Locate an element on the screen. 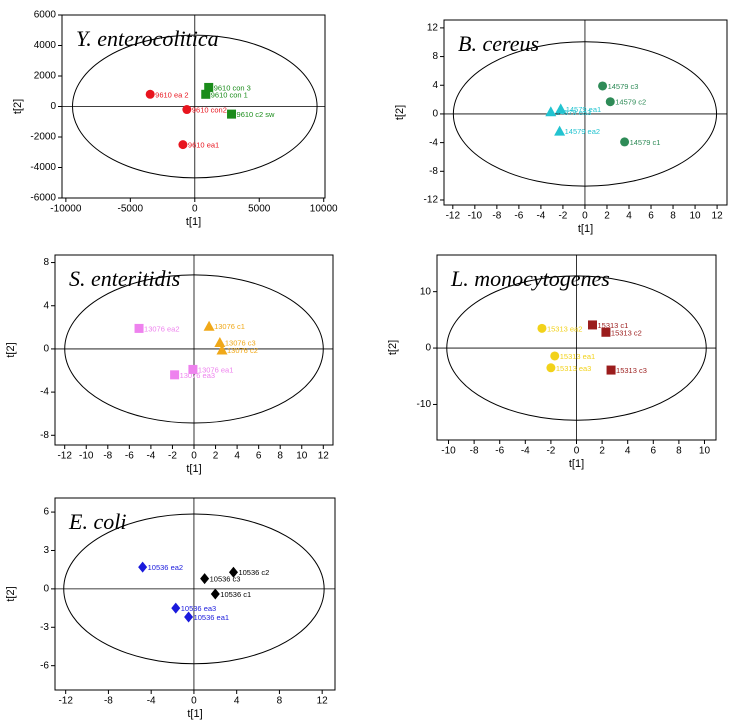  point-label: 13076 ea3 is located at coordinates (197, 375).